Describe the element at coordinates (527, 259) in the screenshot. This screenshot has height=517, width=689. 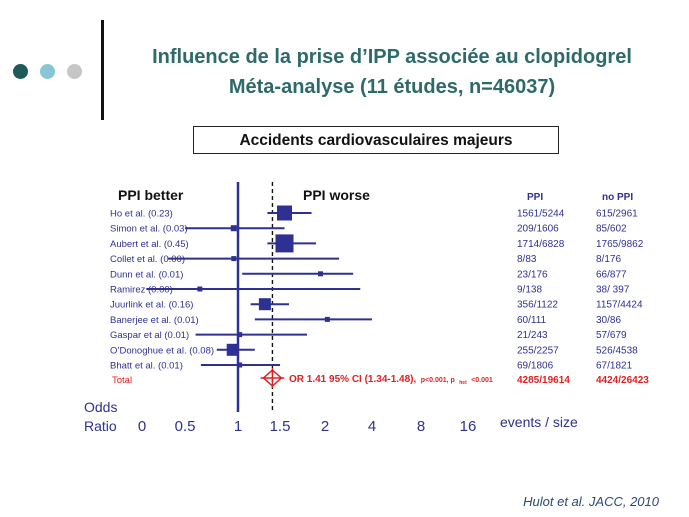
I see `ppi-events: 8/83` at that location.